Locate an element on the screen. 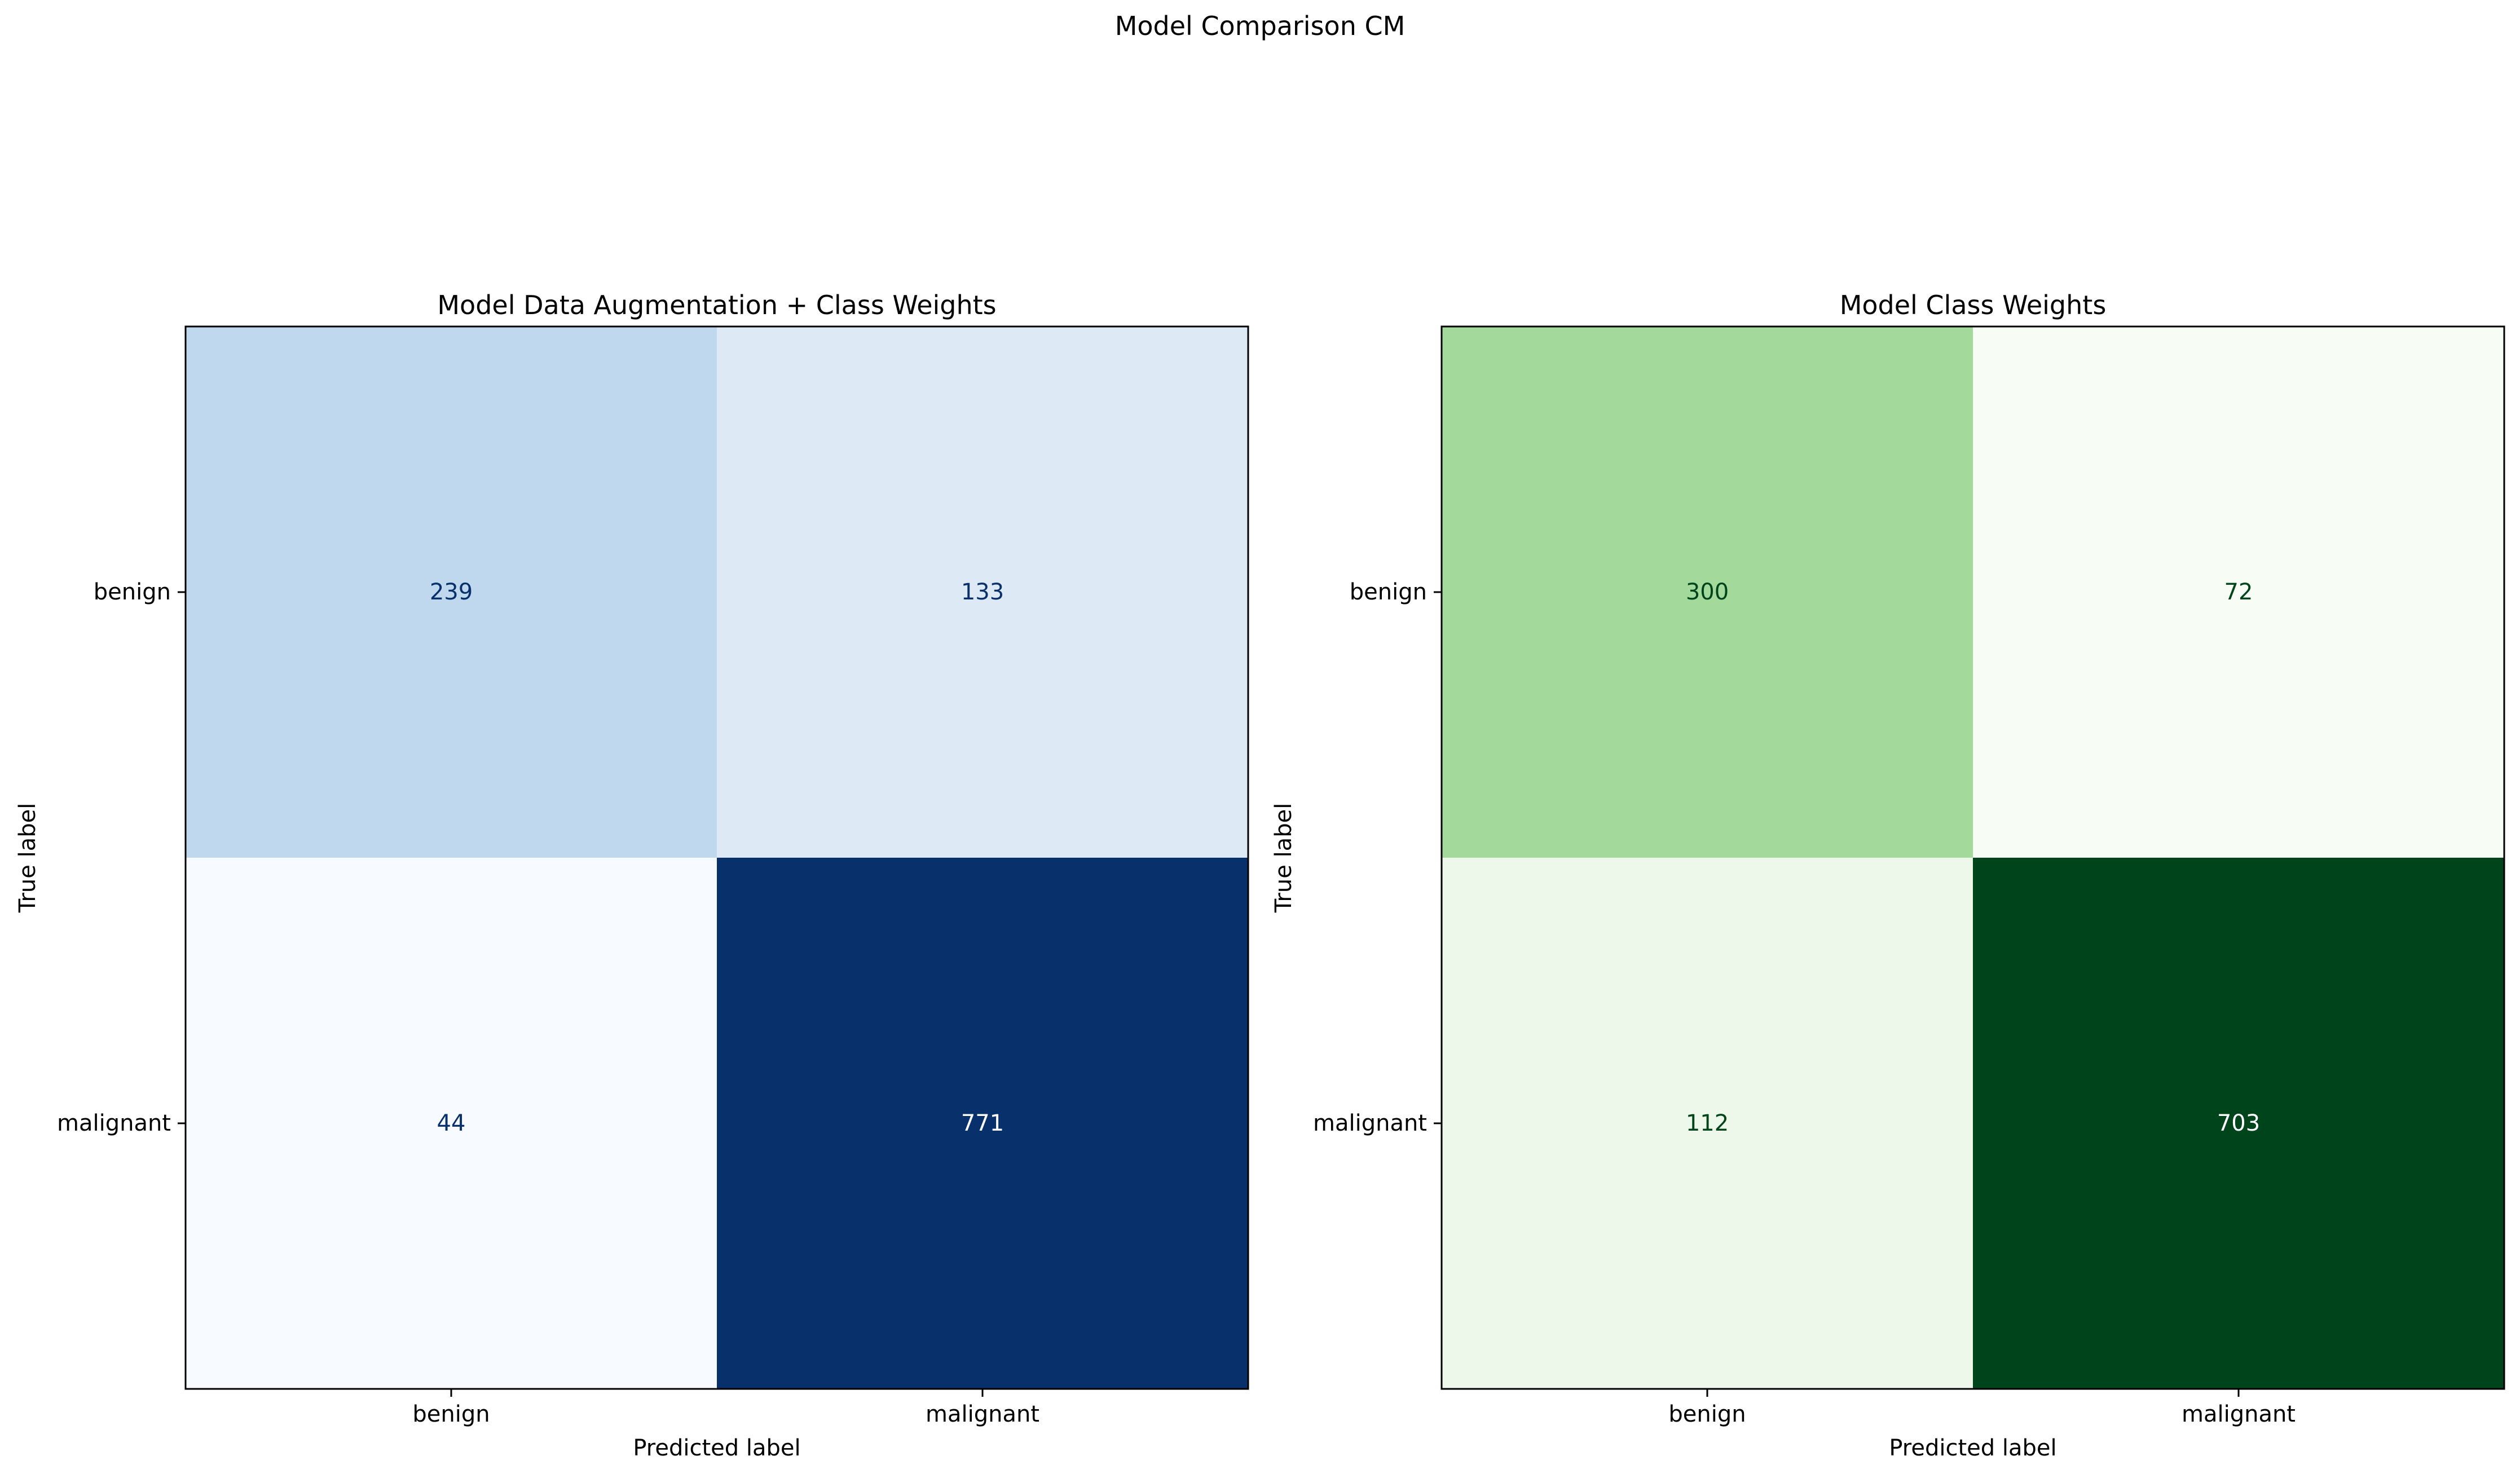 The image size is (2520, 1478). cell-value: 703 is located at coordinates (2238, 1123).